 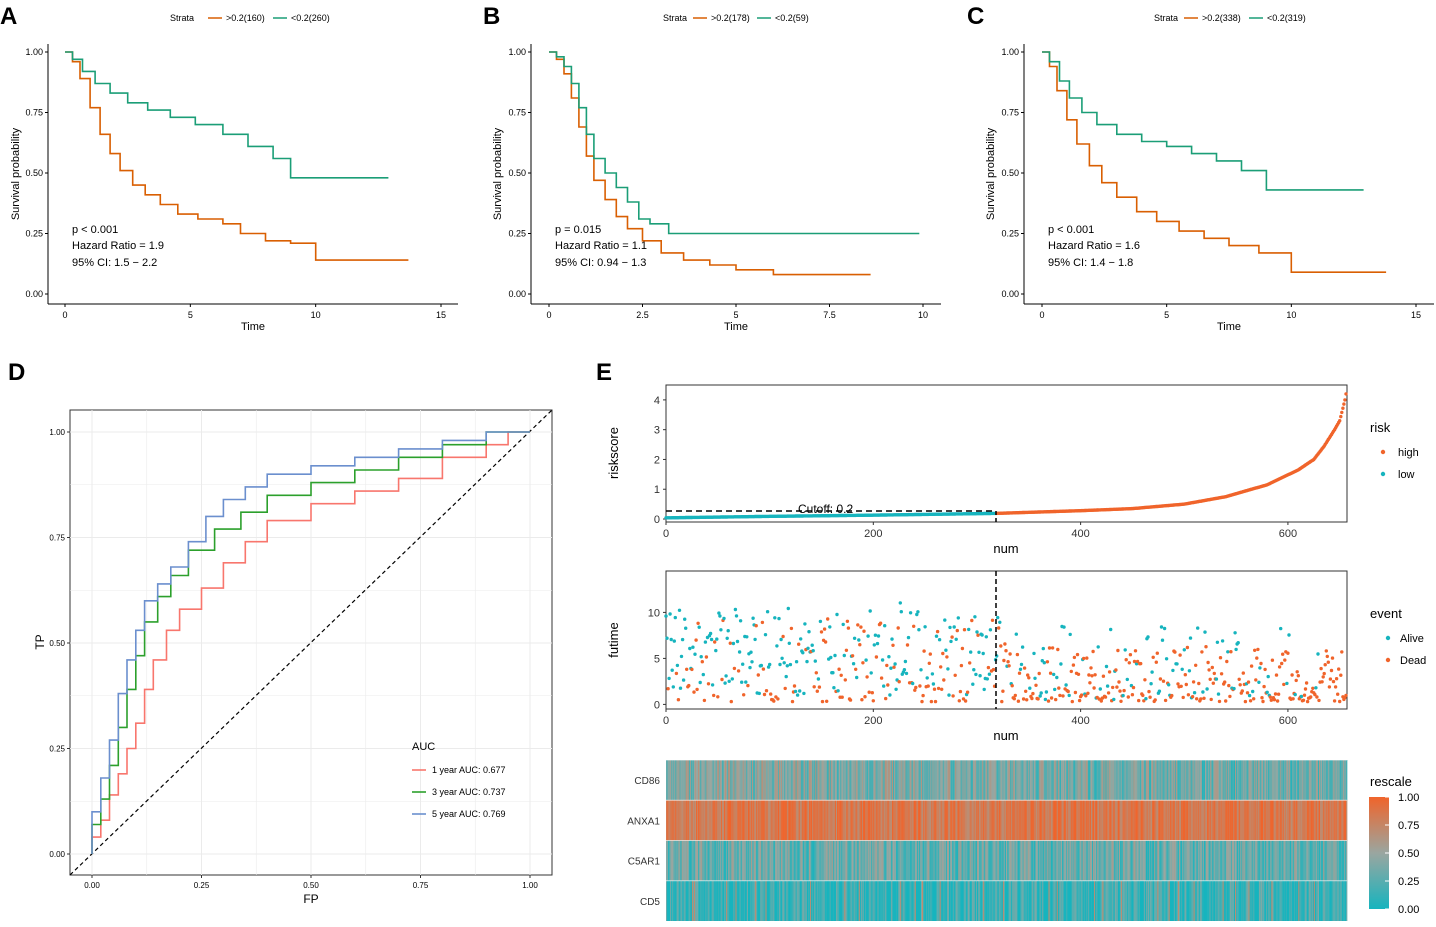 What do you see at coordinates (182, 18) in the screenshot?
I see `panel-a-legend-title: Strata` at bounding box center [182, 18].